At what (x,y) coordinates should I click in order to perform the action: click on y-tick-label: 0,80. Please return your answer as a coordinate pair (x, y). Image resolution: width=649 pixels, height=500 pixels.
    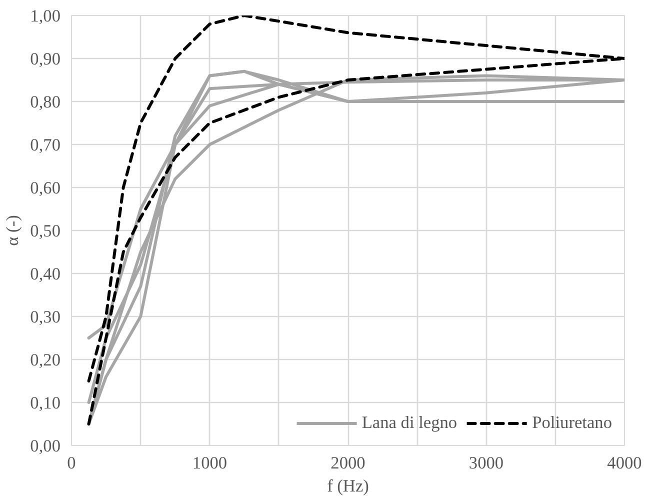
    Looking at the image, I should click on (45, 102).